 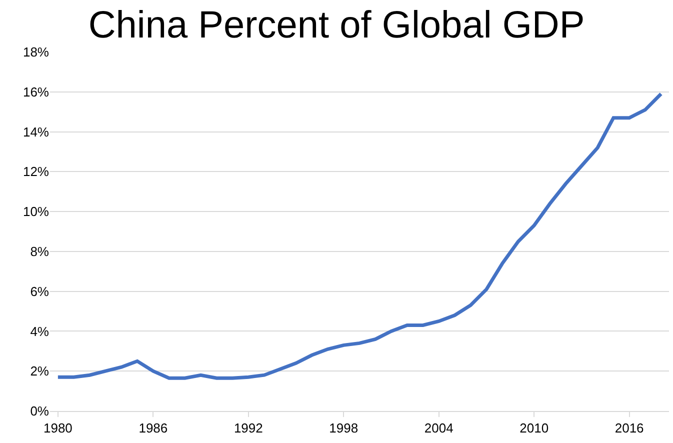 What do you see at coordinates (40, 371) in the screenshot?
I see `y-tick-label: 2%` at bounding box center [40, 371].